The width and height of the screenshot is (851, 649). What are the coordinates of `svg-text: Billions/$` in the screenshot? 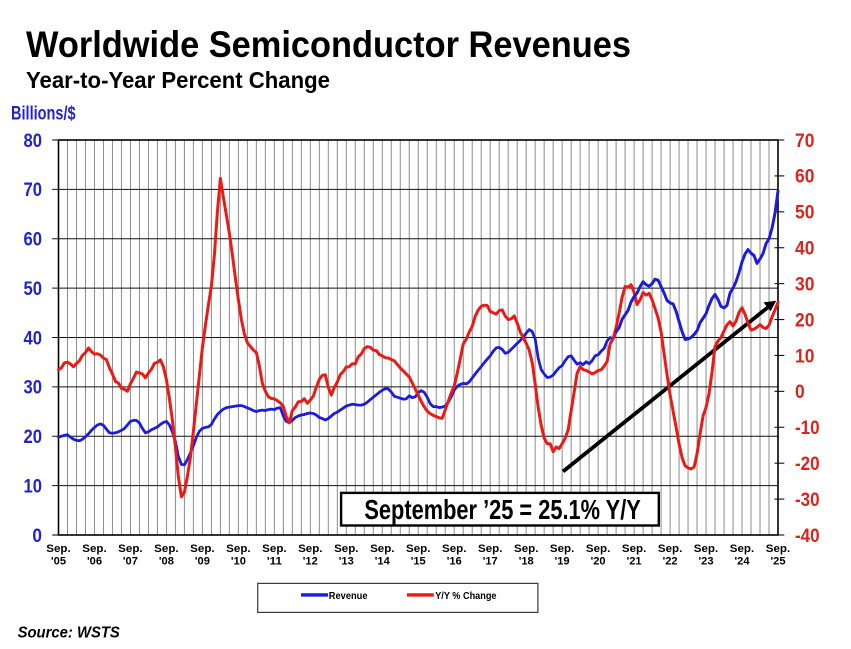 It's located at (43, 113).